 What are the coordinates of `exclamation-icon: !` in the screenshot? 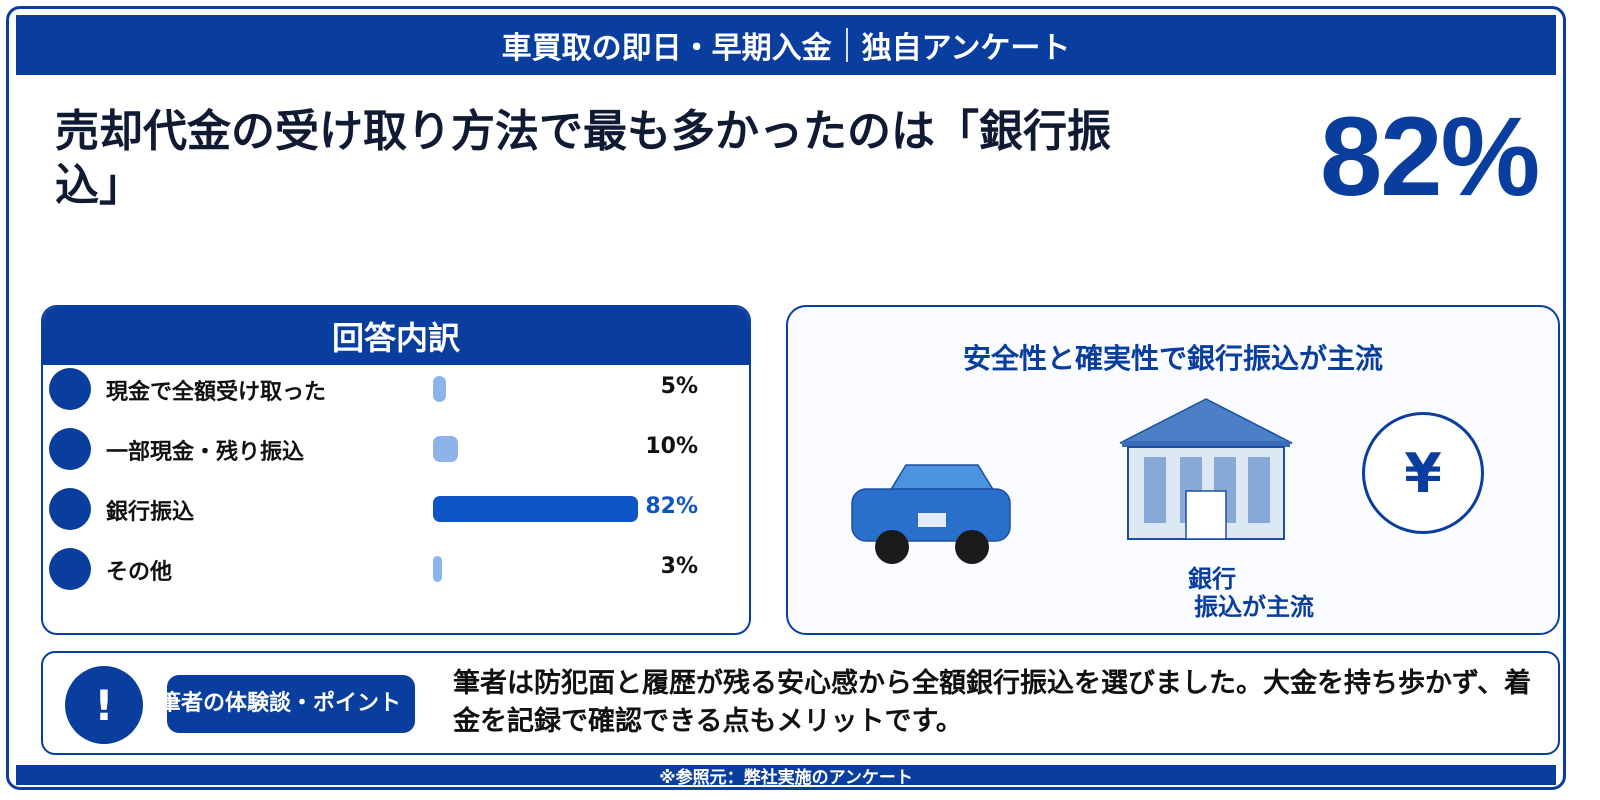 It's located at (104, 705).